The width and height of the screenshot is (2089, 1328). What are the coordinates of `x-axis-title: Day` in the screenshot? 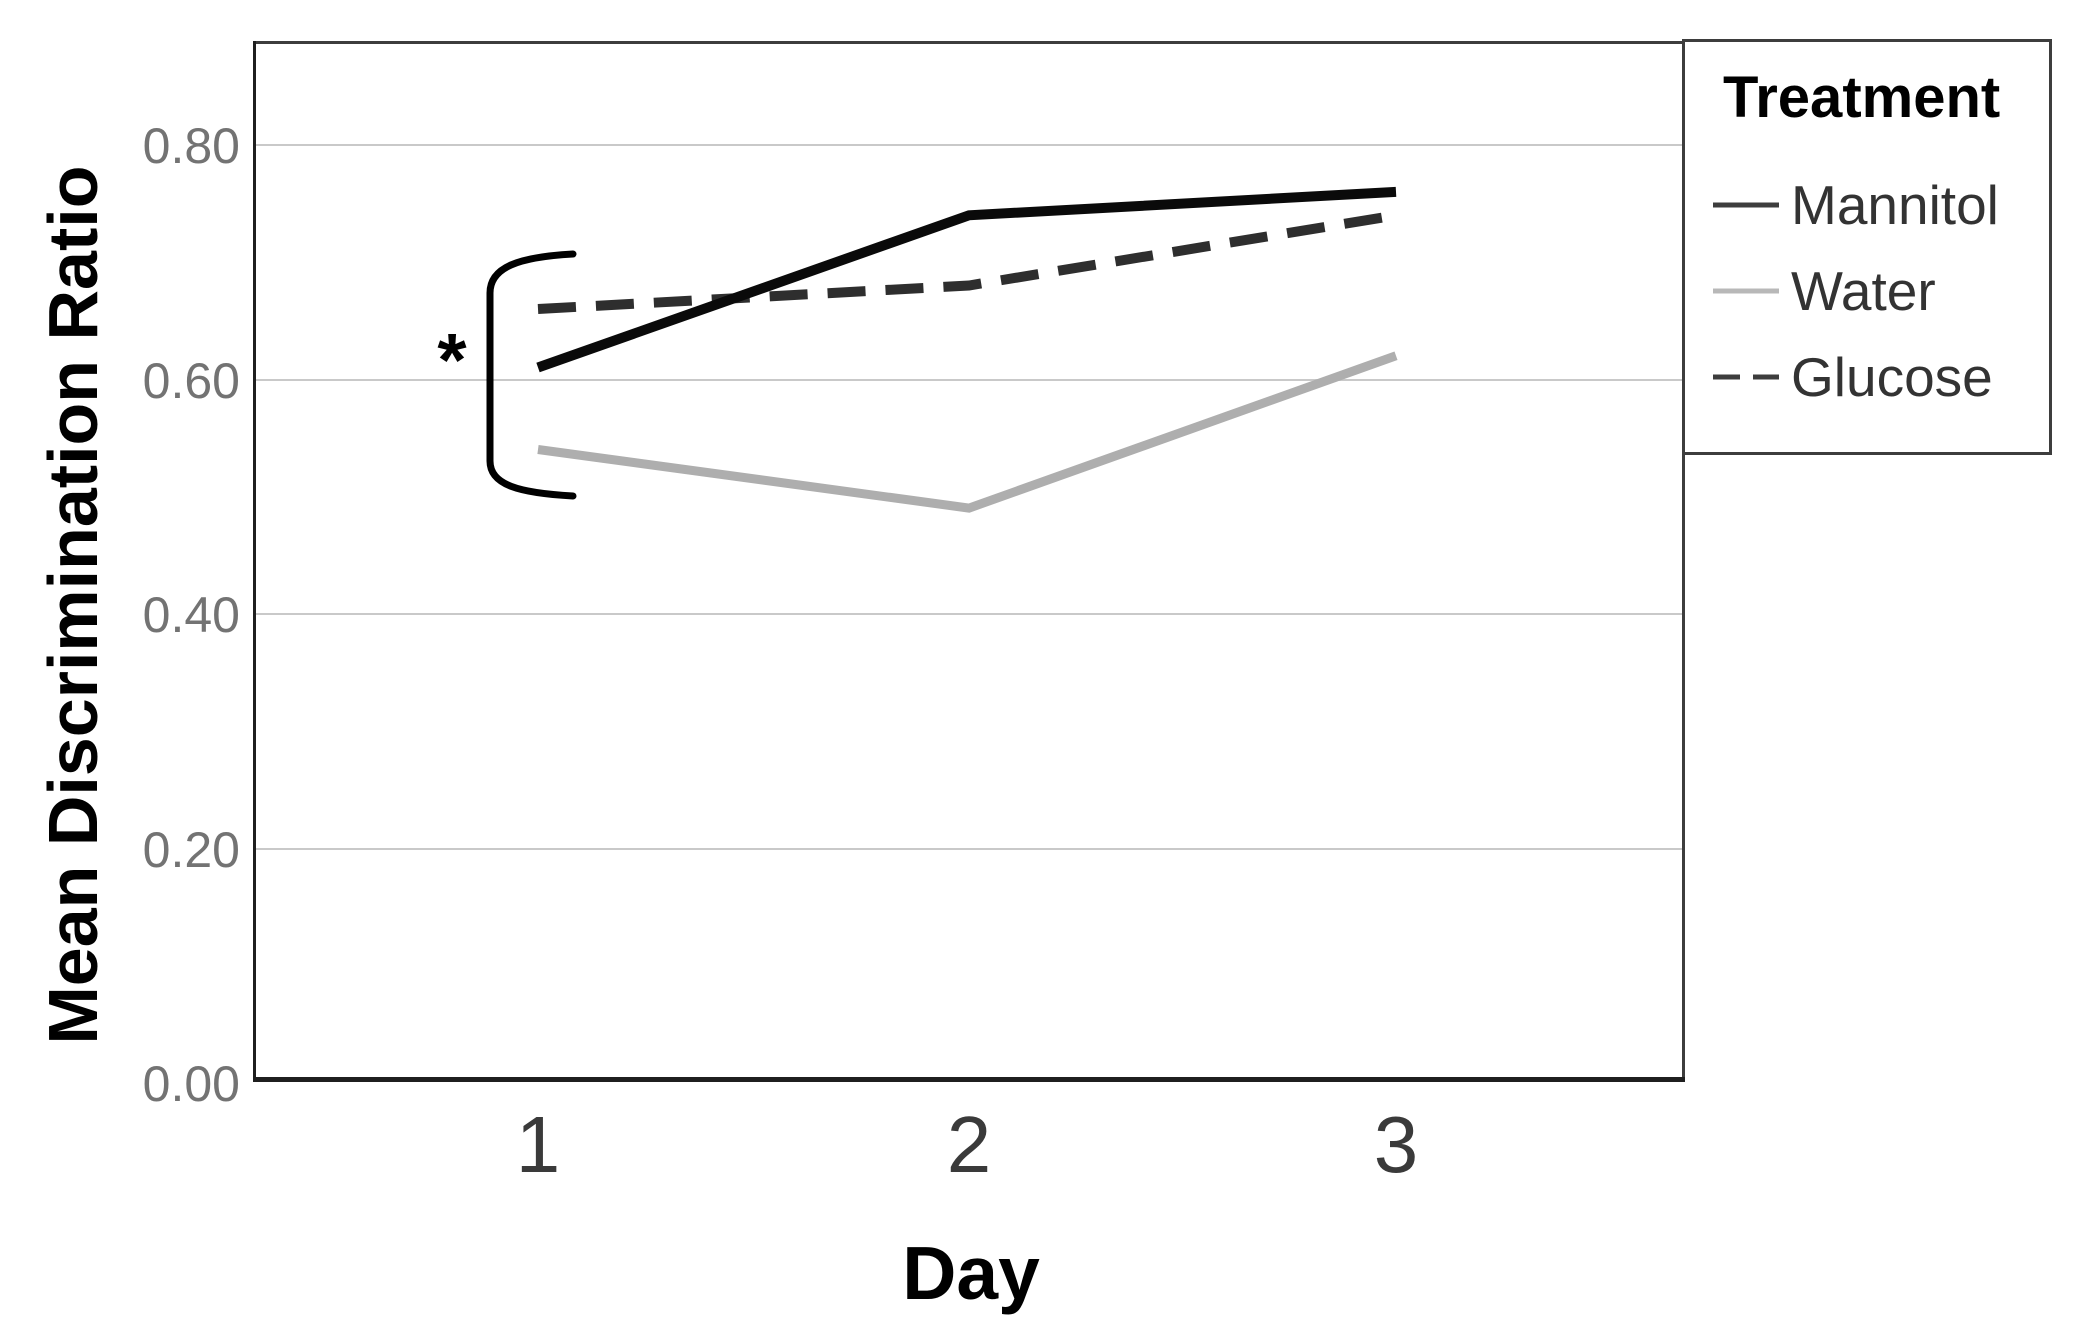 It's located at (971, 1273).